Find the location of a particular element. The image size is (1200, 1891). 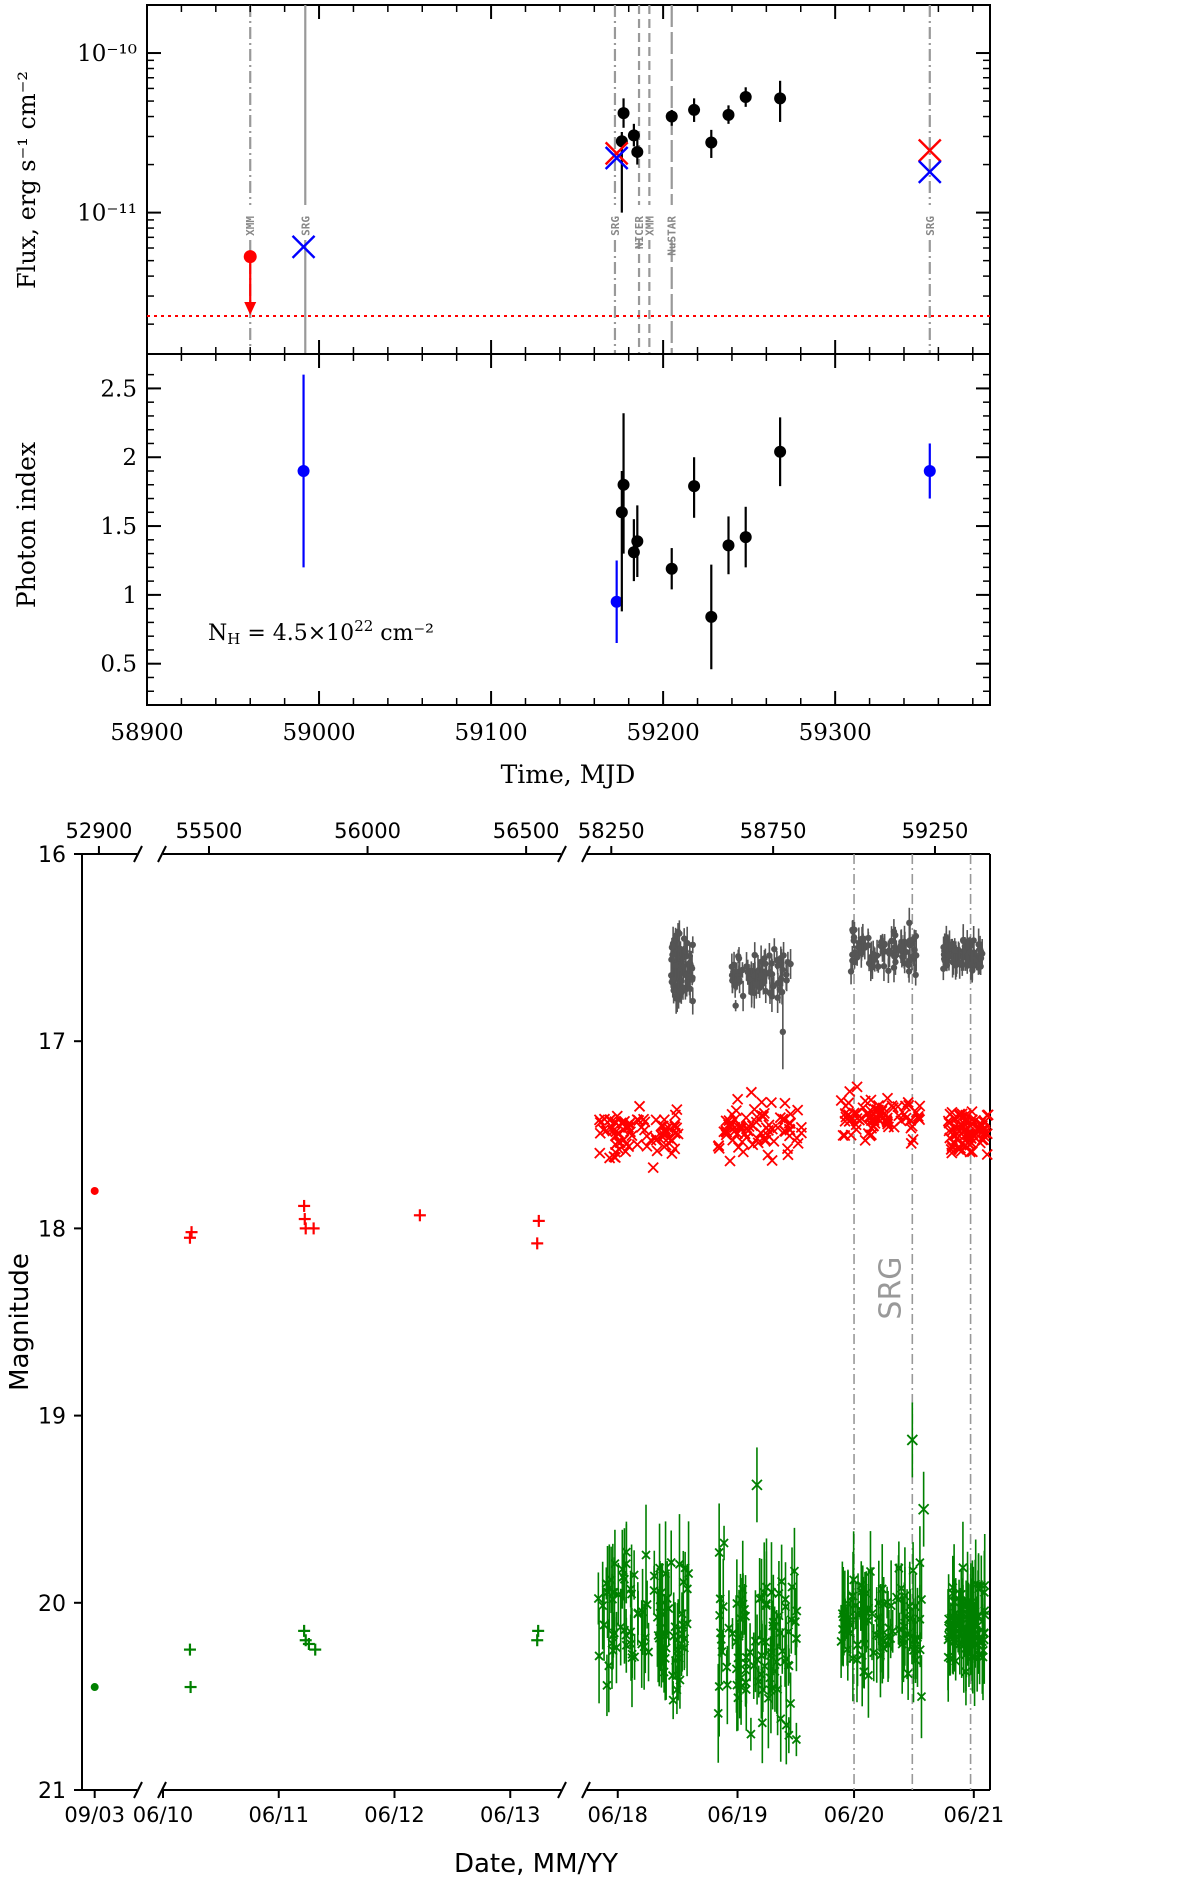

date-tick-label: 06/18 is located at coordinates (617, 1815).